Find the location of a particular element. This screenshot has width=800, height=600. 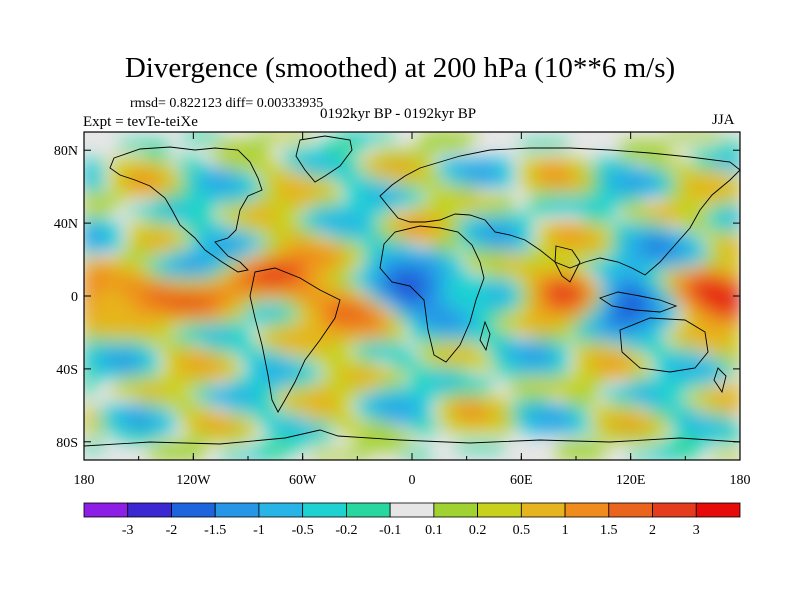

colorbar-label: 3 is located at coordinates (696, 530).